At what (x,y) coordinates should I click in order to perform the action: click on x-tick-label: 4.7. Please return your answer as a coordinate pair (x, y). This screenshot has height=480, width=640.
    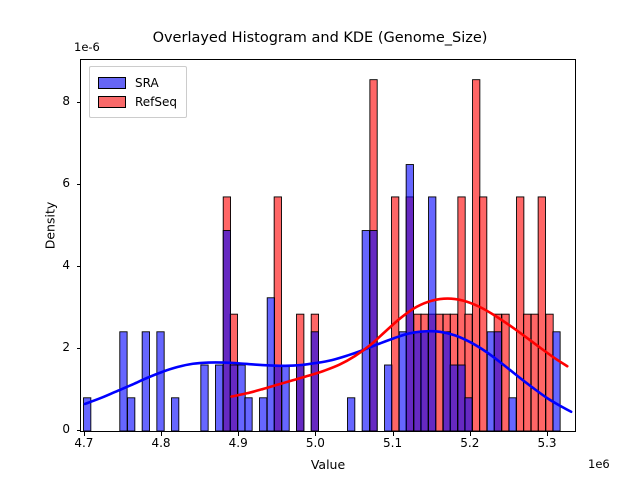
    Looking at the image, I should click on (84, 443).